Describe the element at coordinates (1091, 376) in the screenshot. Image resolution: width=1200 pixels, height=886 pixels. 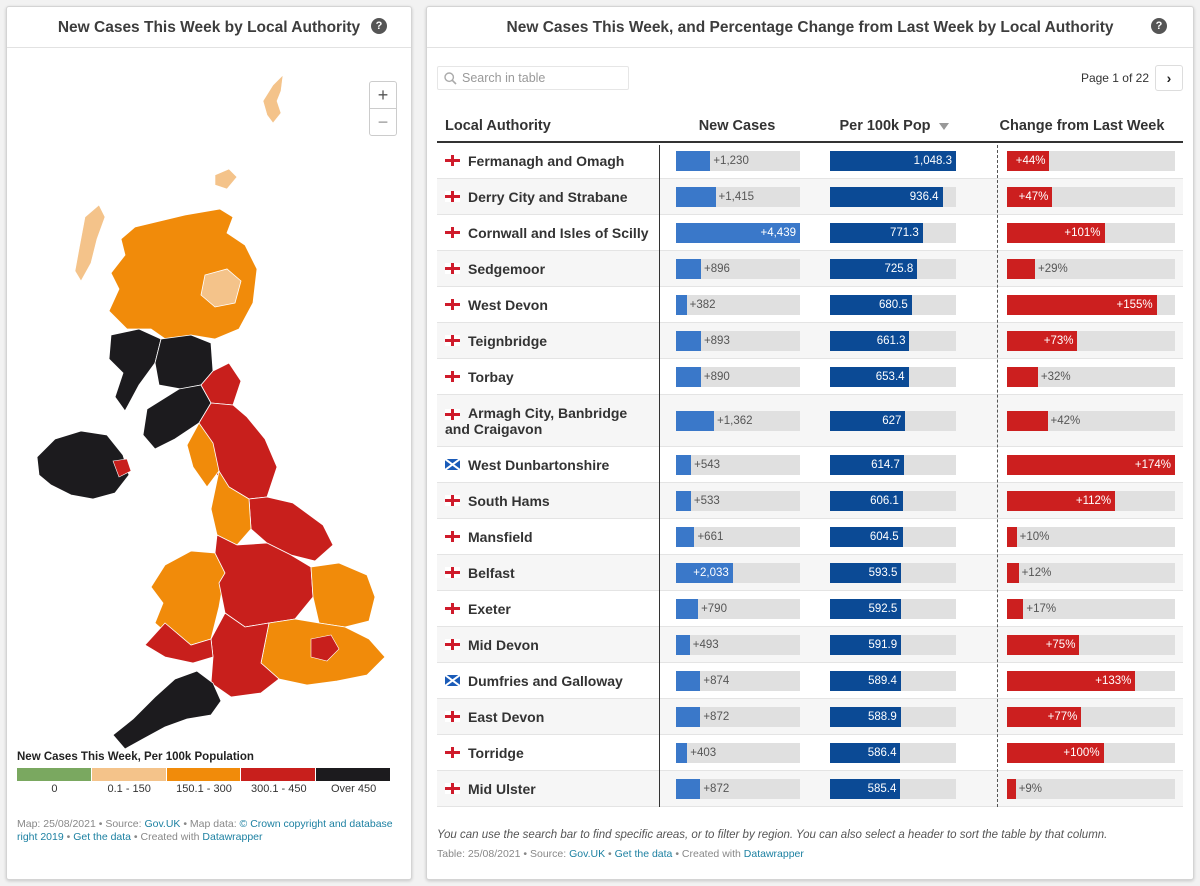
I see `change-bar-track: +32%` at that location.